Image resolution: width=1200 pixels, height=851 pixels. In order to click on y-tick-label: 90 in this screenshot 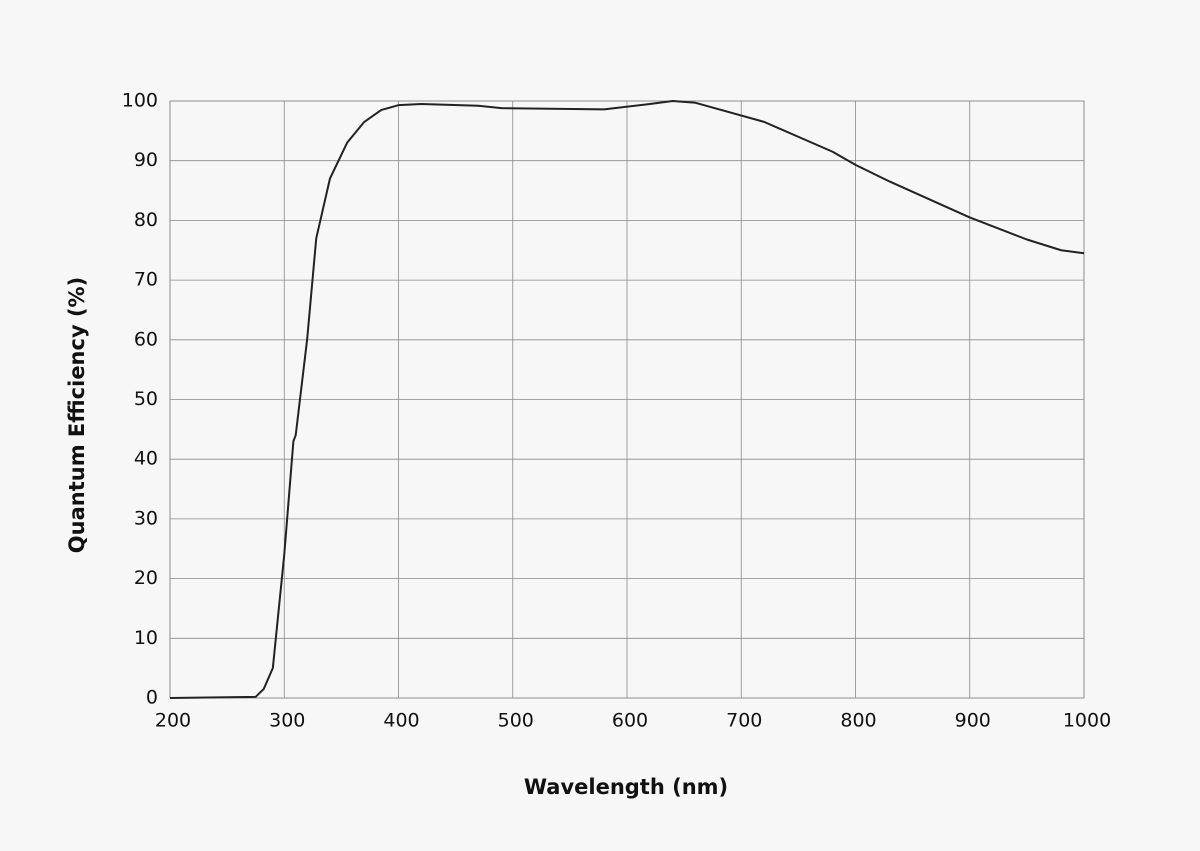, I will do `click(146, 160)`.